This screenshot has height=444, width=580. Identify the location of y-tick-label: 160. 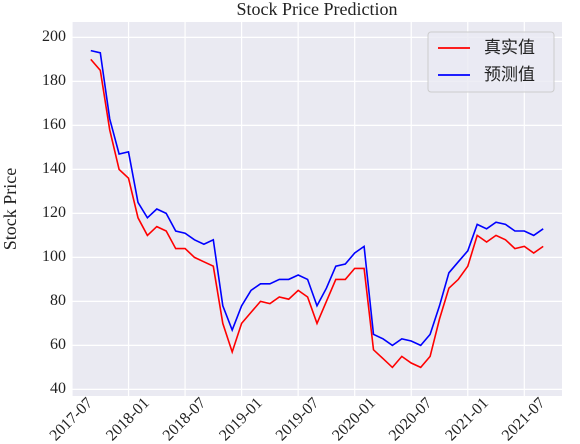
(54, 124).